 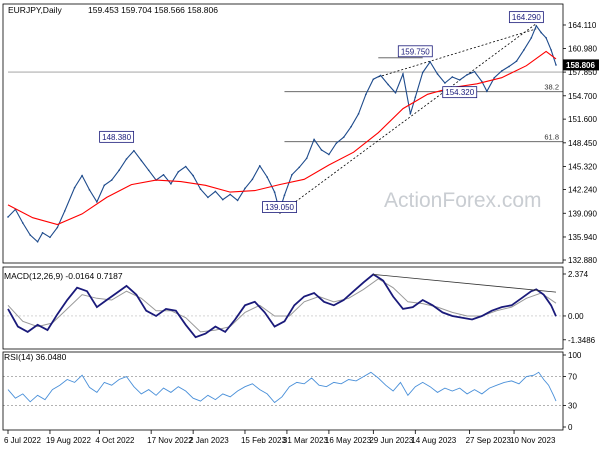 I want to click on trend-line, so click(x=457, y=53).